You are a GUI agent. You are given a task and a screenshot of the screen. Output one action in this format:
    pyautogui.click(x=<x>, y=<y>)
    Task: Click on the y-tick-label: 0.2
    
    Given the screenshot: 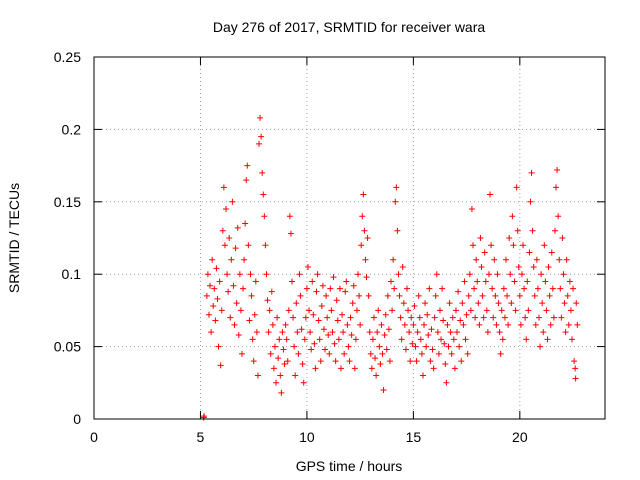 What is the action you would take?
    pyautogui.click(x=72, y=129)
    